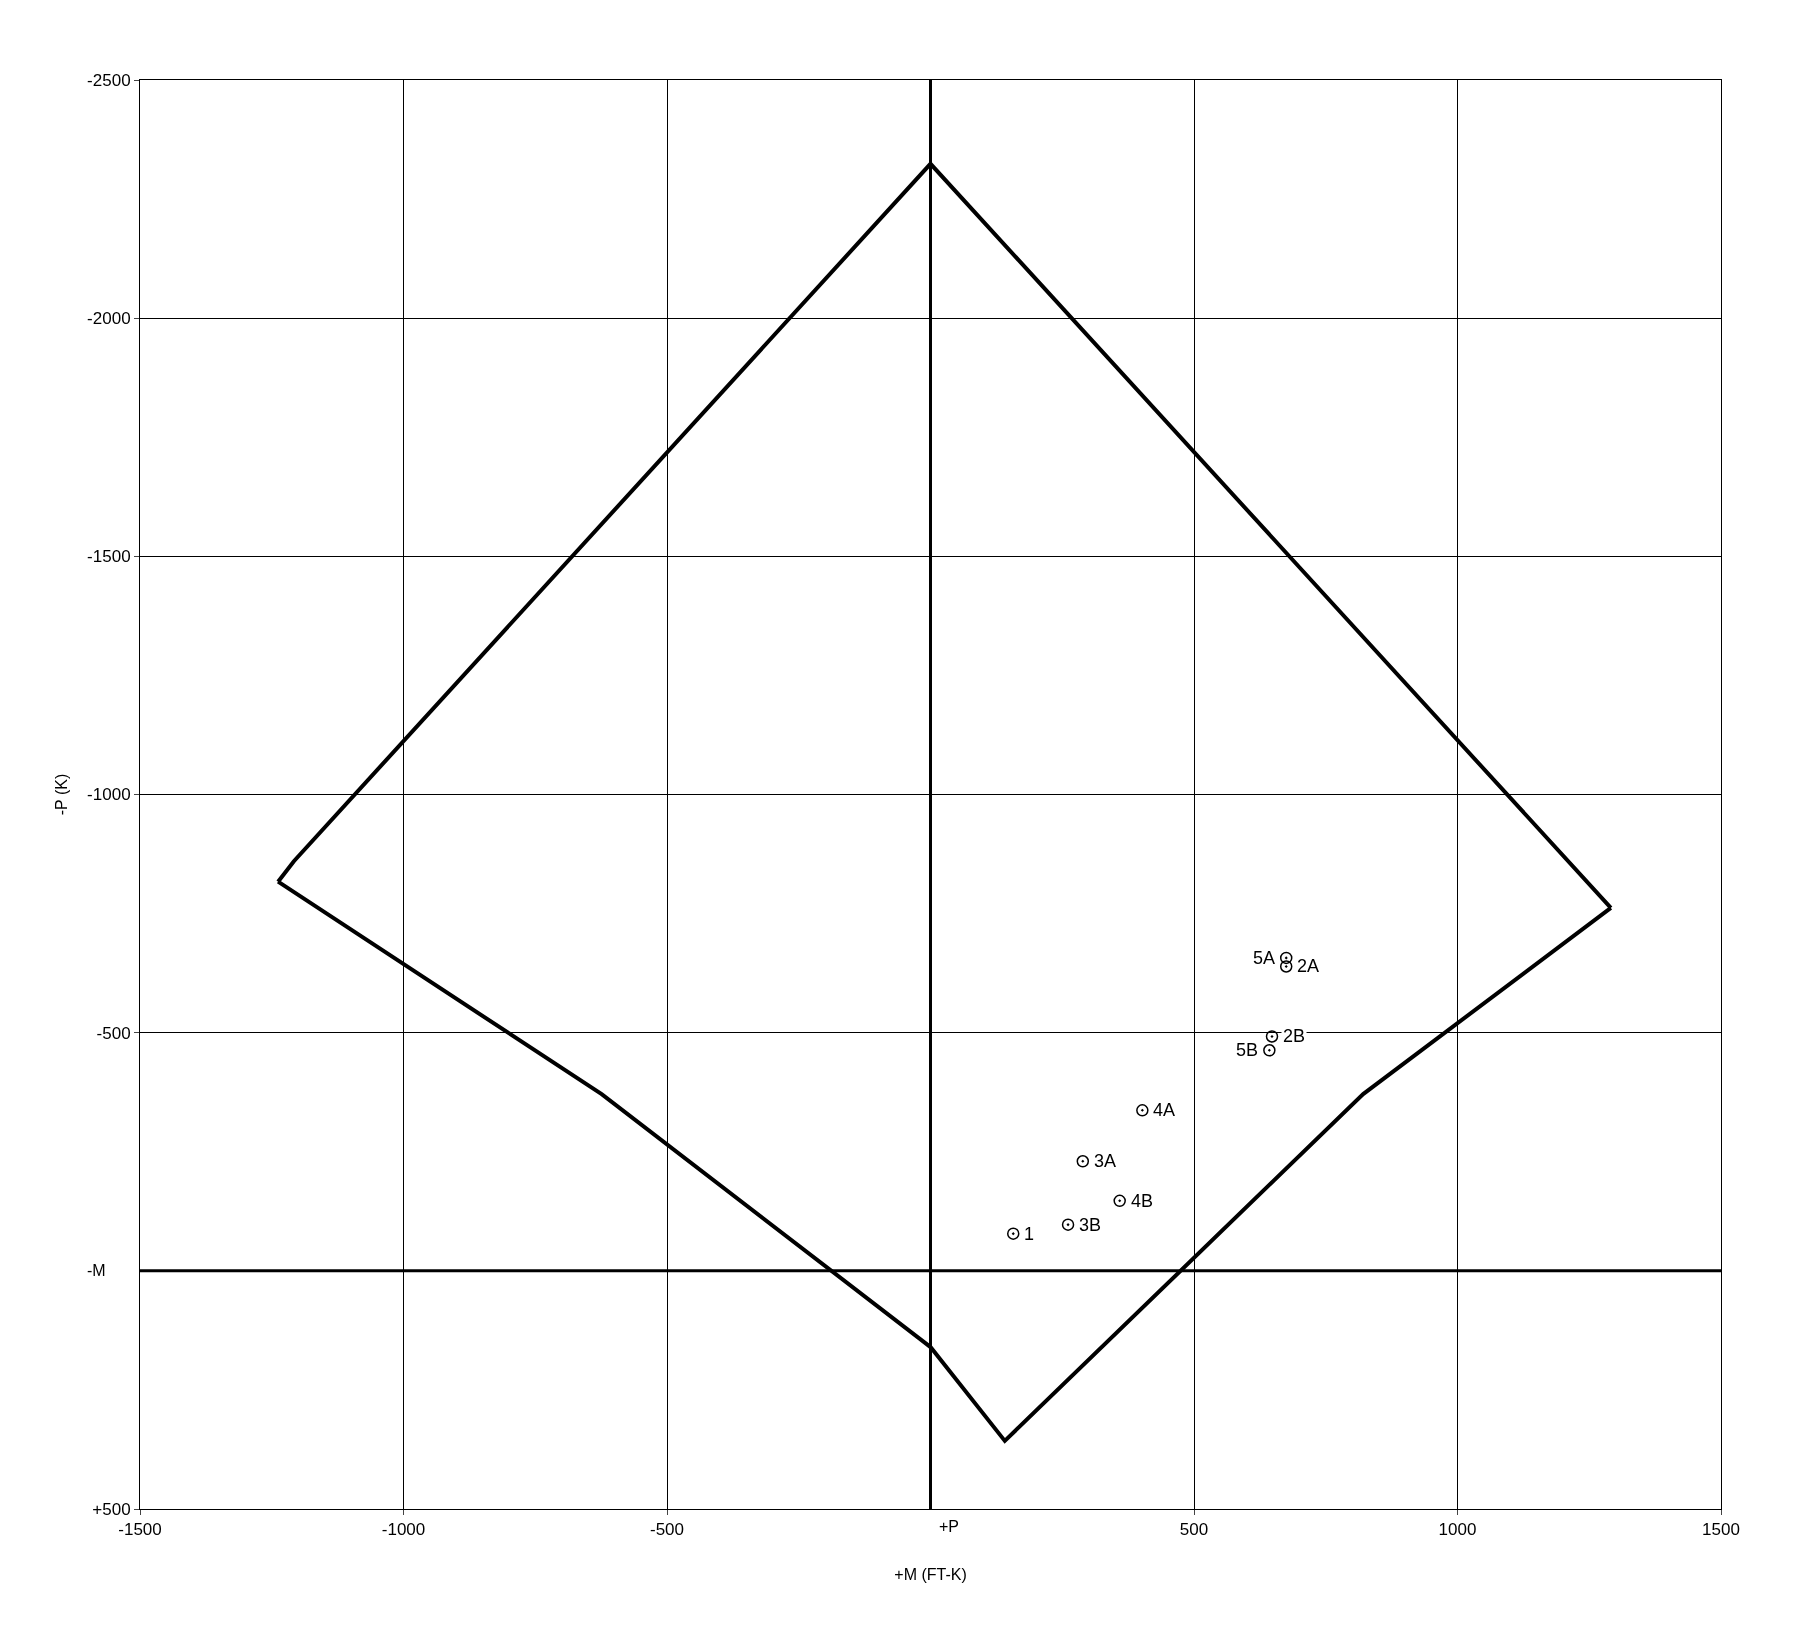 Image resolution: width=1801 pixels, height=1639 pixels. What do you see at coordinates (1247, 1050) in the screenshot?
I see `annotation: 5B` at bounding box center [1247, 1050].